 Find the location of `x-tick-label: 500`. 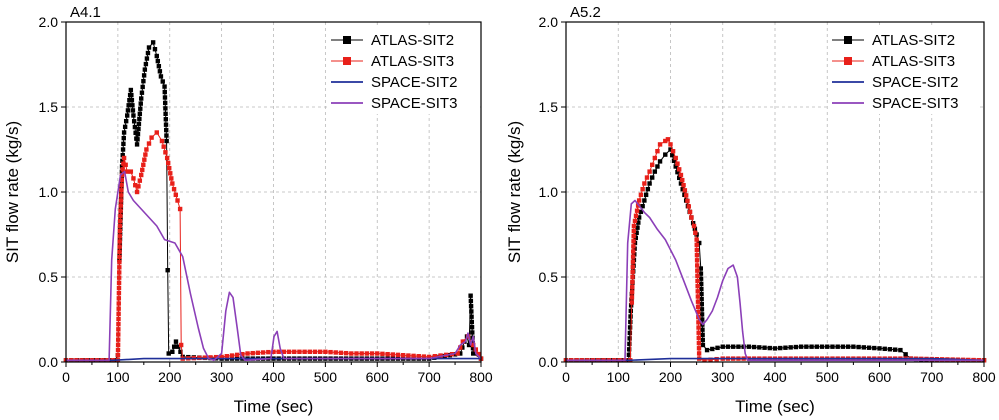

x-tick-label: 500 is located at coordinates (828, 377).